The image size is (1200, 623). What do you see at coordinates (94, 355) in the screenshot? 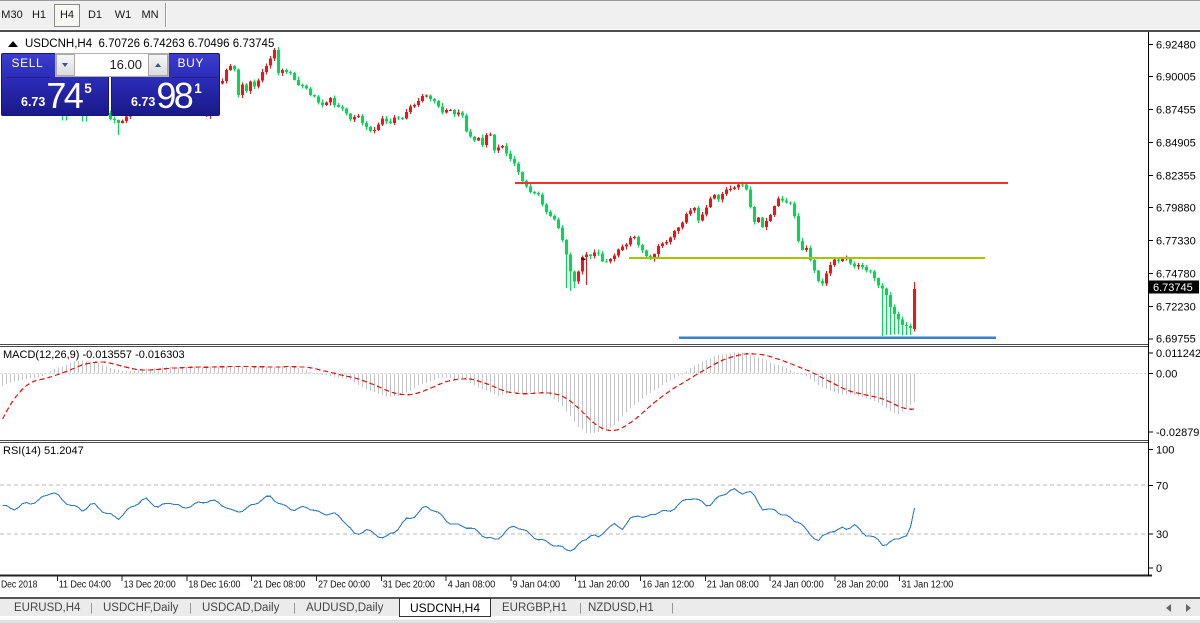
I see `svg-text:MACD(12,26,9) -0.013557 -0.016: MACD(12,26,9) -0.013557 -0.016303` at bounding box center [94, 355].